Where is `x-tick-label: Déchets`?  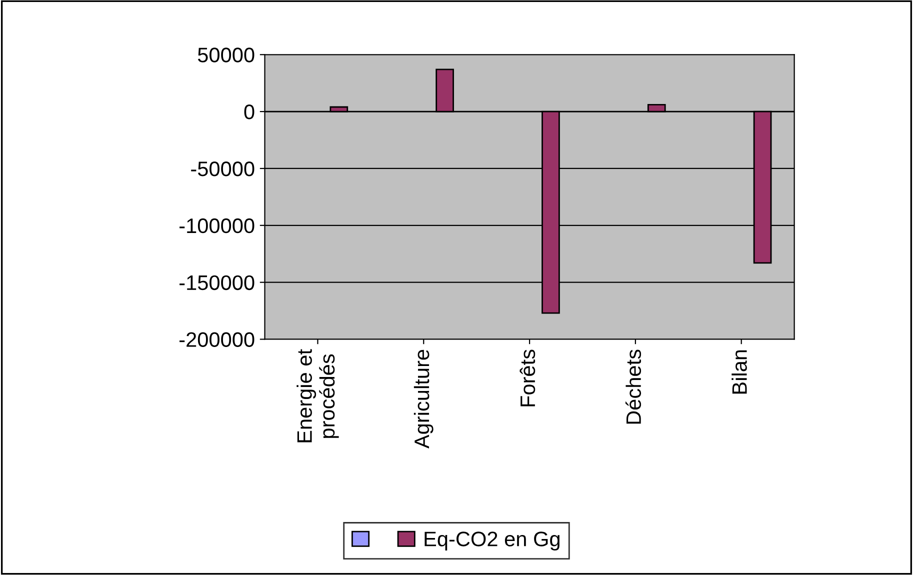 x-tick-label: Déchets is located at coordinates (633, 387).